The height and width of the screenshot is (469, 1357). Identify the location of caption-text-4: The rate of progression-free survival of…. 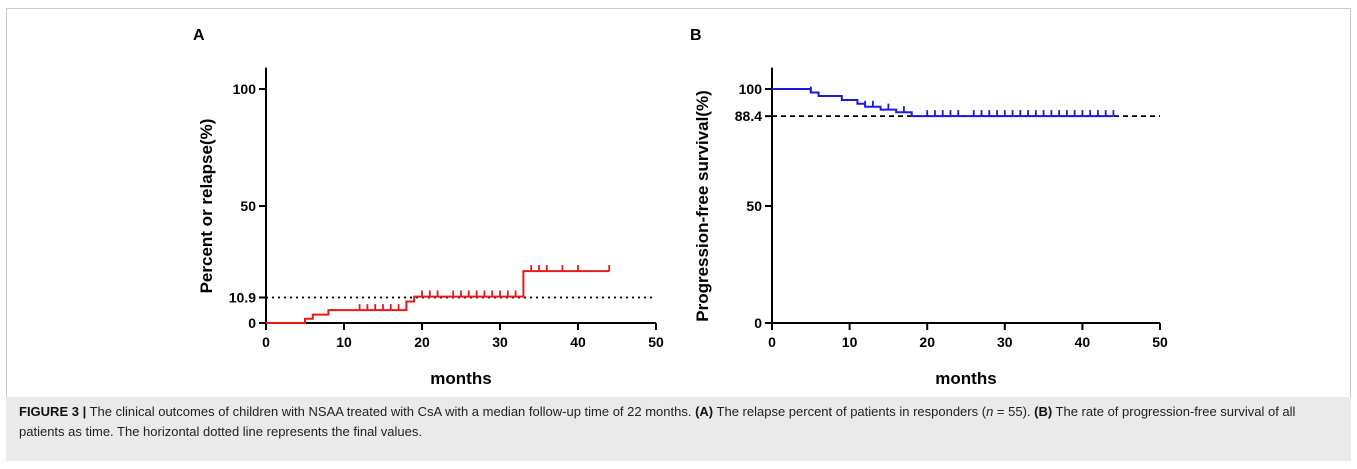
(657, 421).